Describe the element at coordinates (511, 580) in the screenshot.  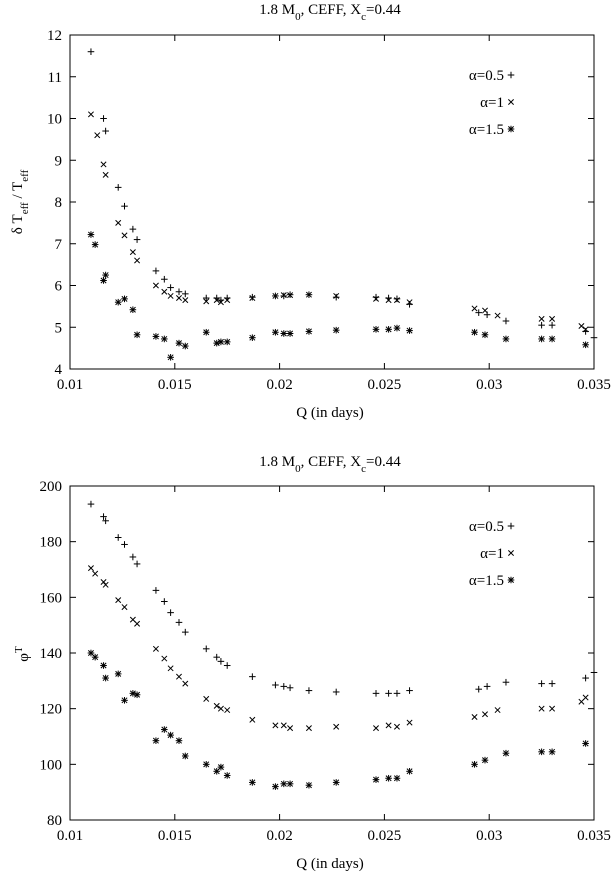
I see `legend-marker-star` at that location.